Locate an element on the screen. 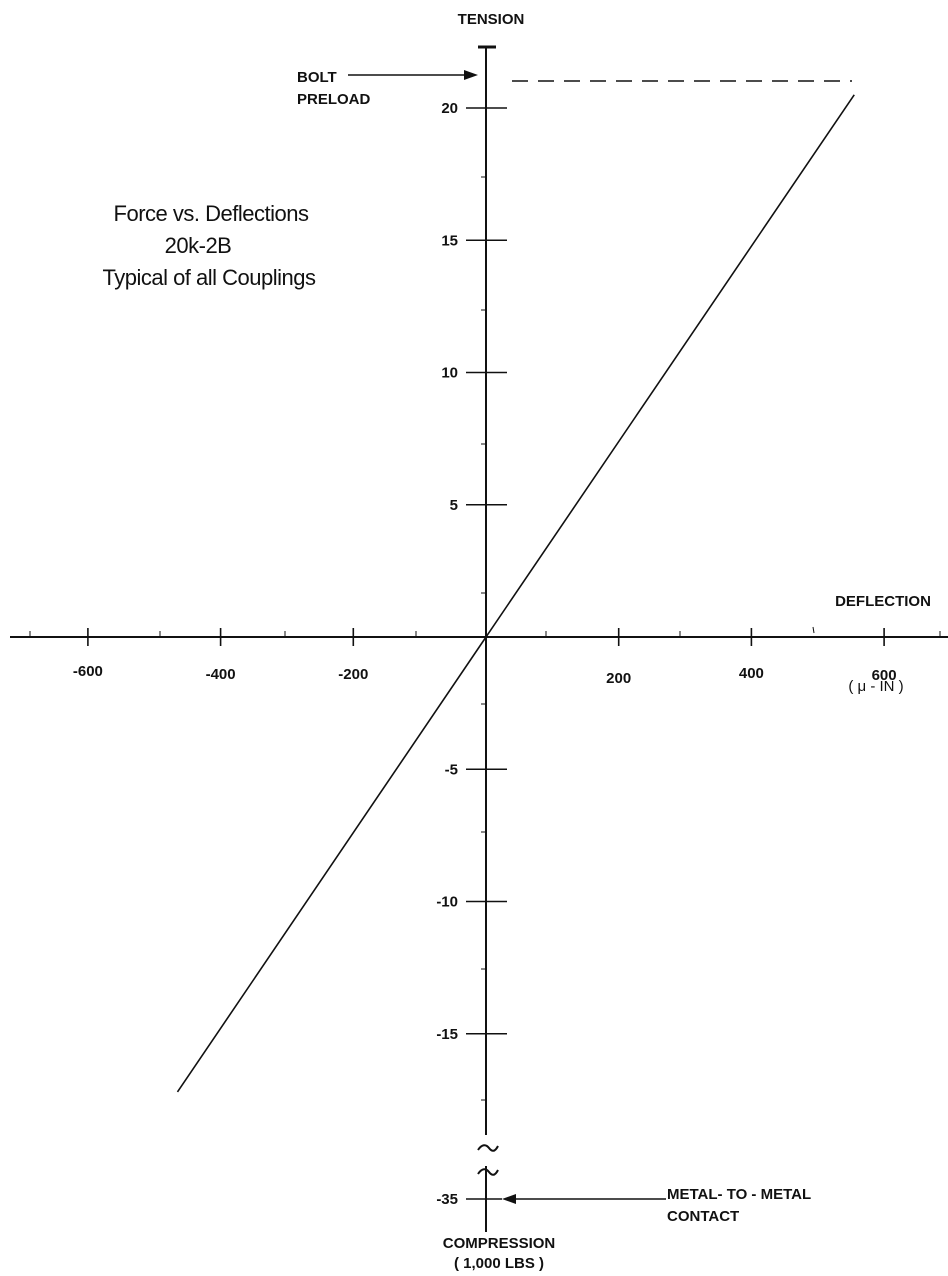 This screenshot has height=1276, width=948. y-tick-label: -10 is located at coordinates (447, 902).